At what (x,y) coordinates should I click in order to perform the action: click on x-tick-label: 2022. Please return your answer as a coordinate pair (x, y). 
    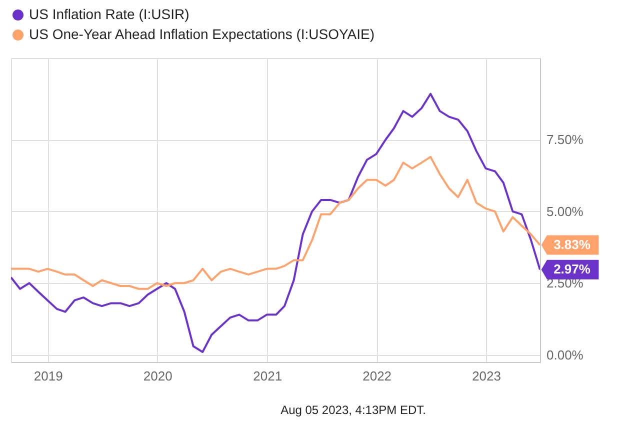
    Looking at the image, I should click on (377, 376).